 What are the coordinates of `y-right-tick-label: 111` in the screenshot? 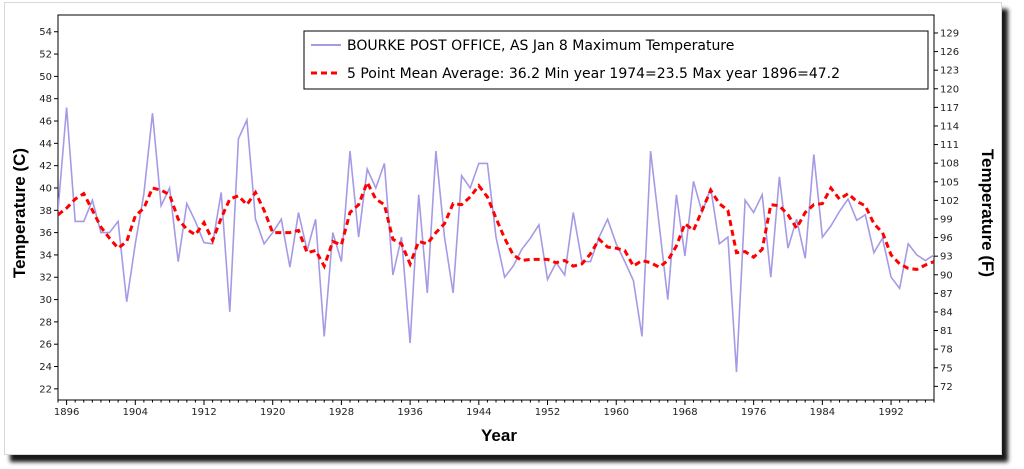 It's located at (949, 145).